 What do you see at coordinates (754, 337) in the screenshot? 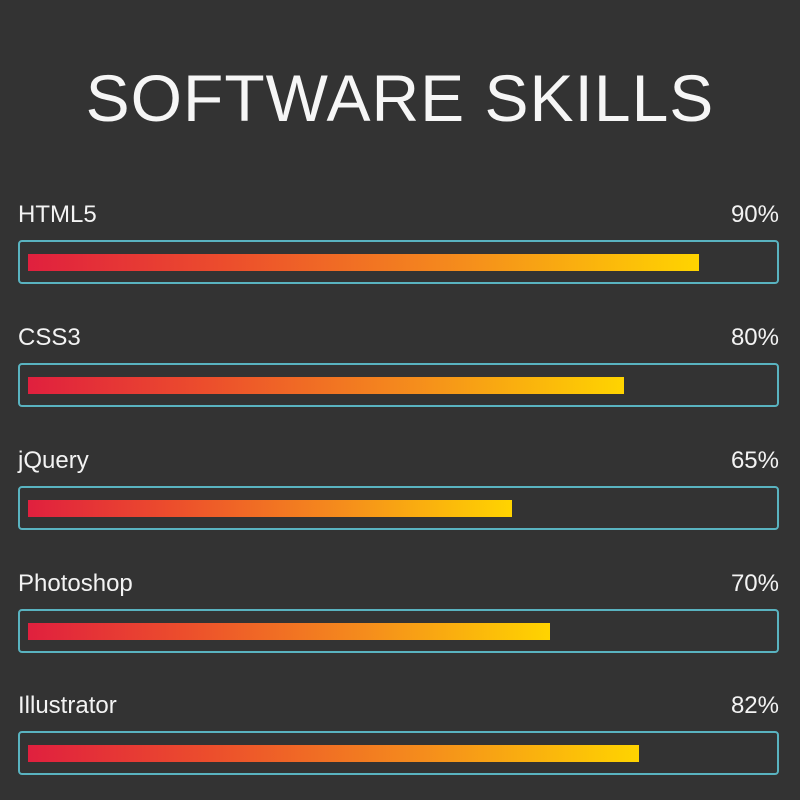
I see `skill-percent: 80%` at bounding box center [754, 337].